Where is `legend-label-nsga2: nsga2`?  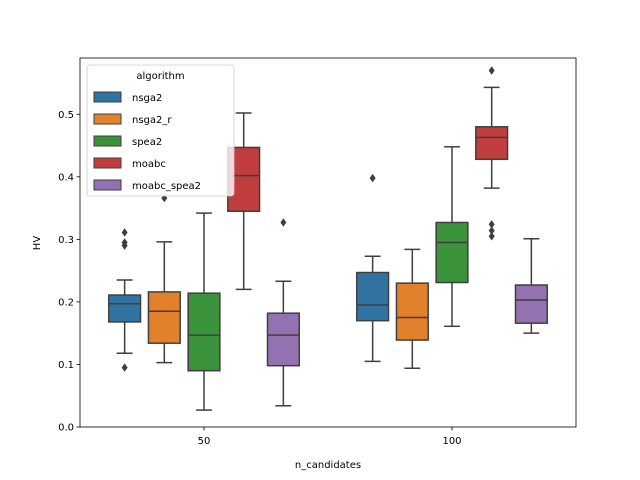
legend-label-nsga2: nsga2 is located at coordinates (147, 98).